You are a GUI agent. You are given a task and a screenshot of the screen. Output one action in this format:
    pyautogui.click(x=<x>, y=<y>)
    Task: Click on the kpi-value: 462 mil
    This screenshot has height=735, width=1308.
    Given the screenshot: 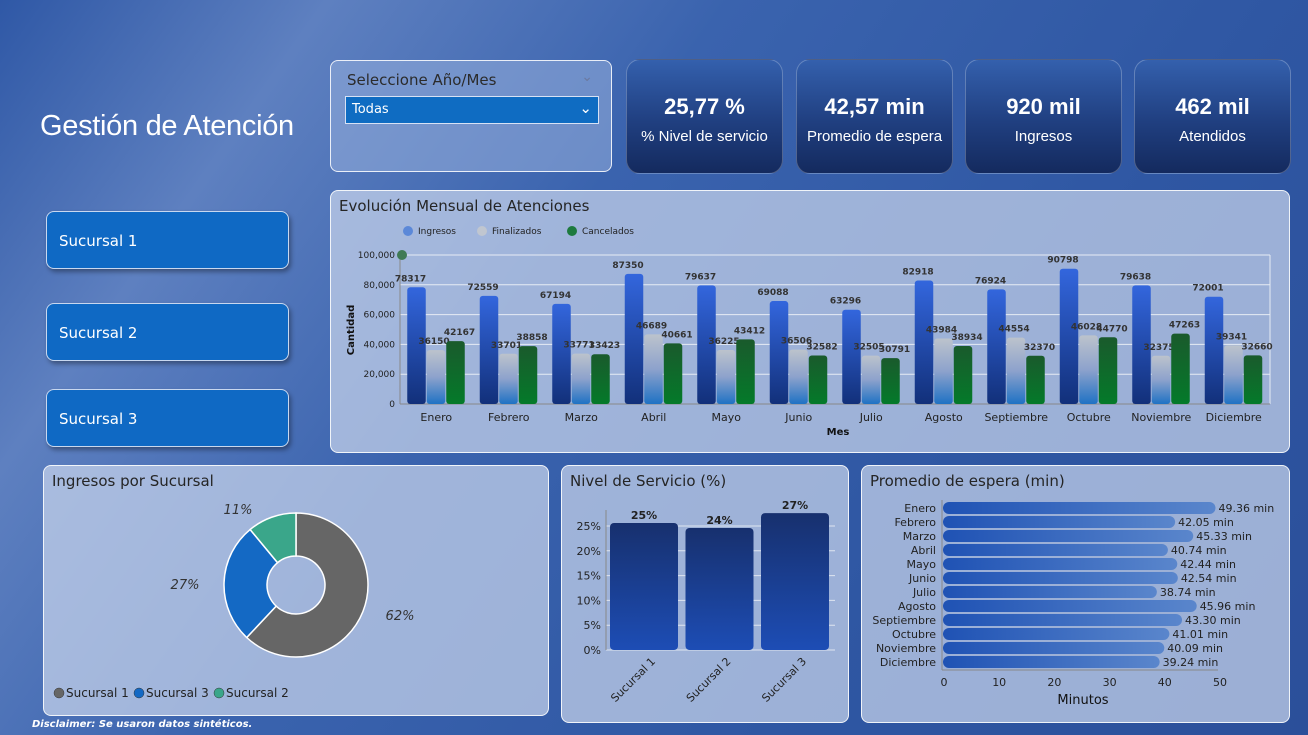 What is the action you would take?
    pyautogui.click(x=1212, y=106)
    